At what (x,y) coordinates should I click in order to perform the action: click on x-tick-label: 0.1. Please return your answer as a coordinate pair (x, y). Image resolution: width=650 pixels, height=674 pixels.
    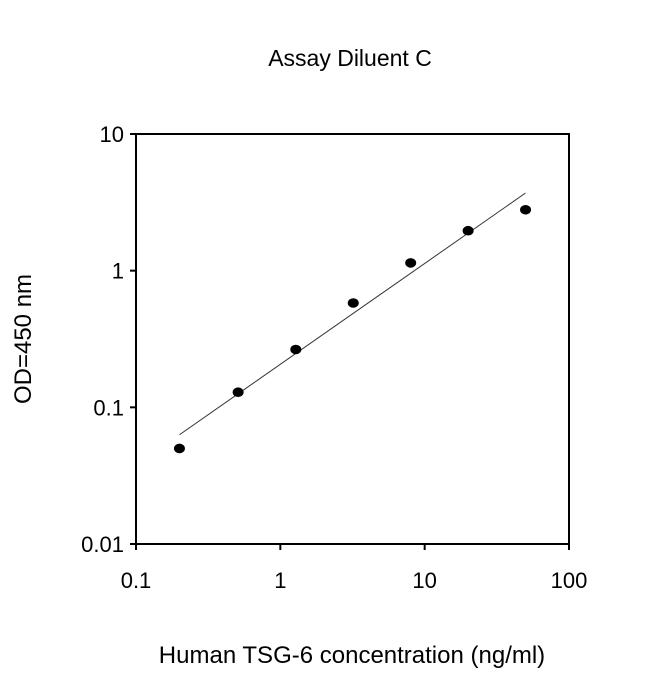
    Looking at the image, I should click on (136, 580).